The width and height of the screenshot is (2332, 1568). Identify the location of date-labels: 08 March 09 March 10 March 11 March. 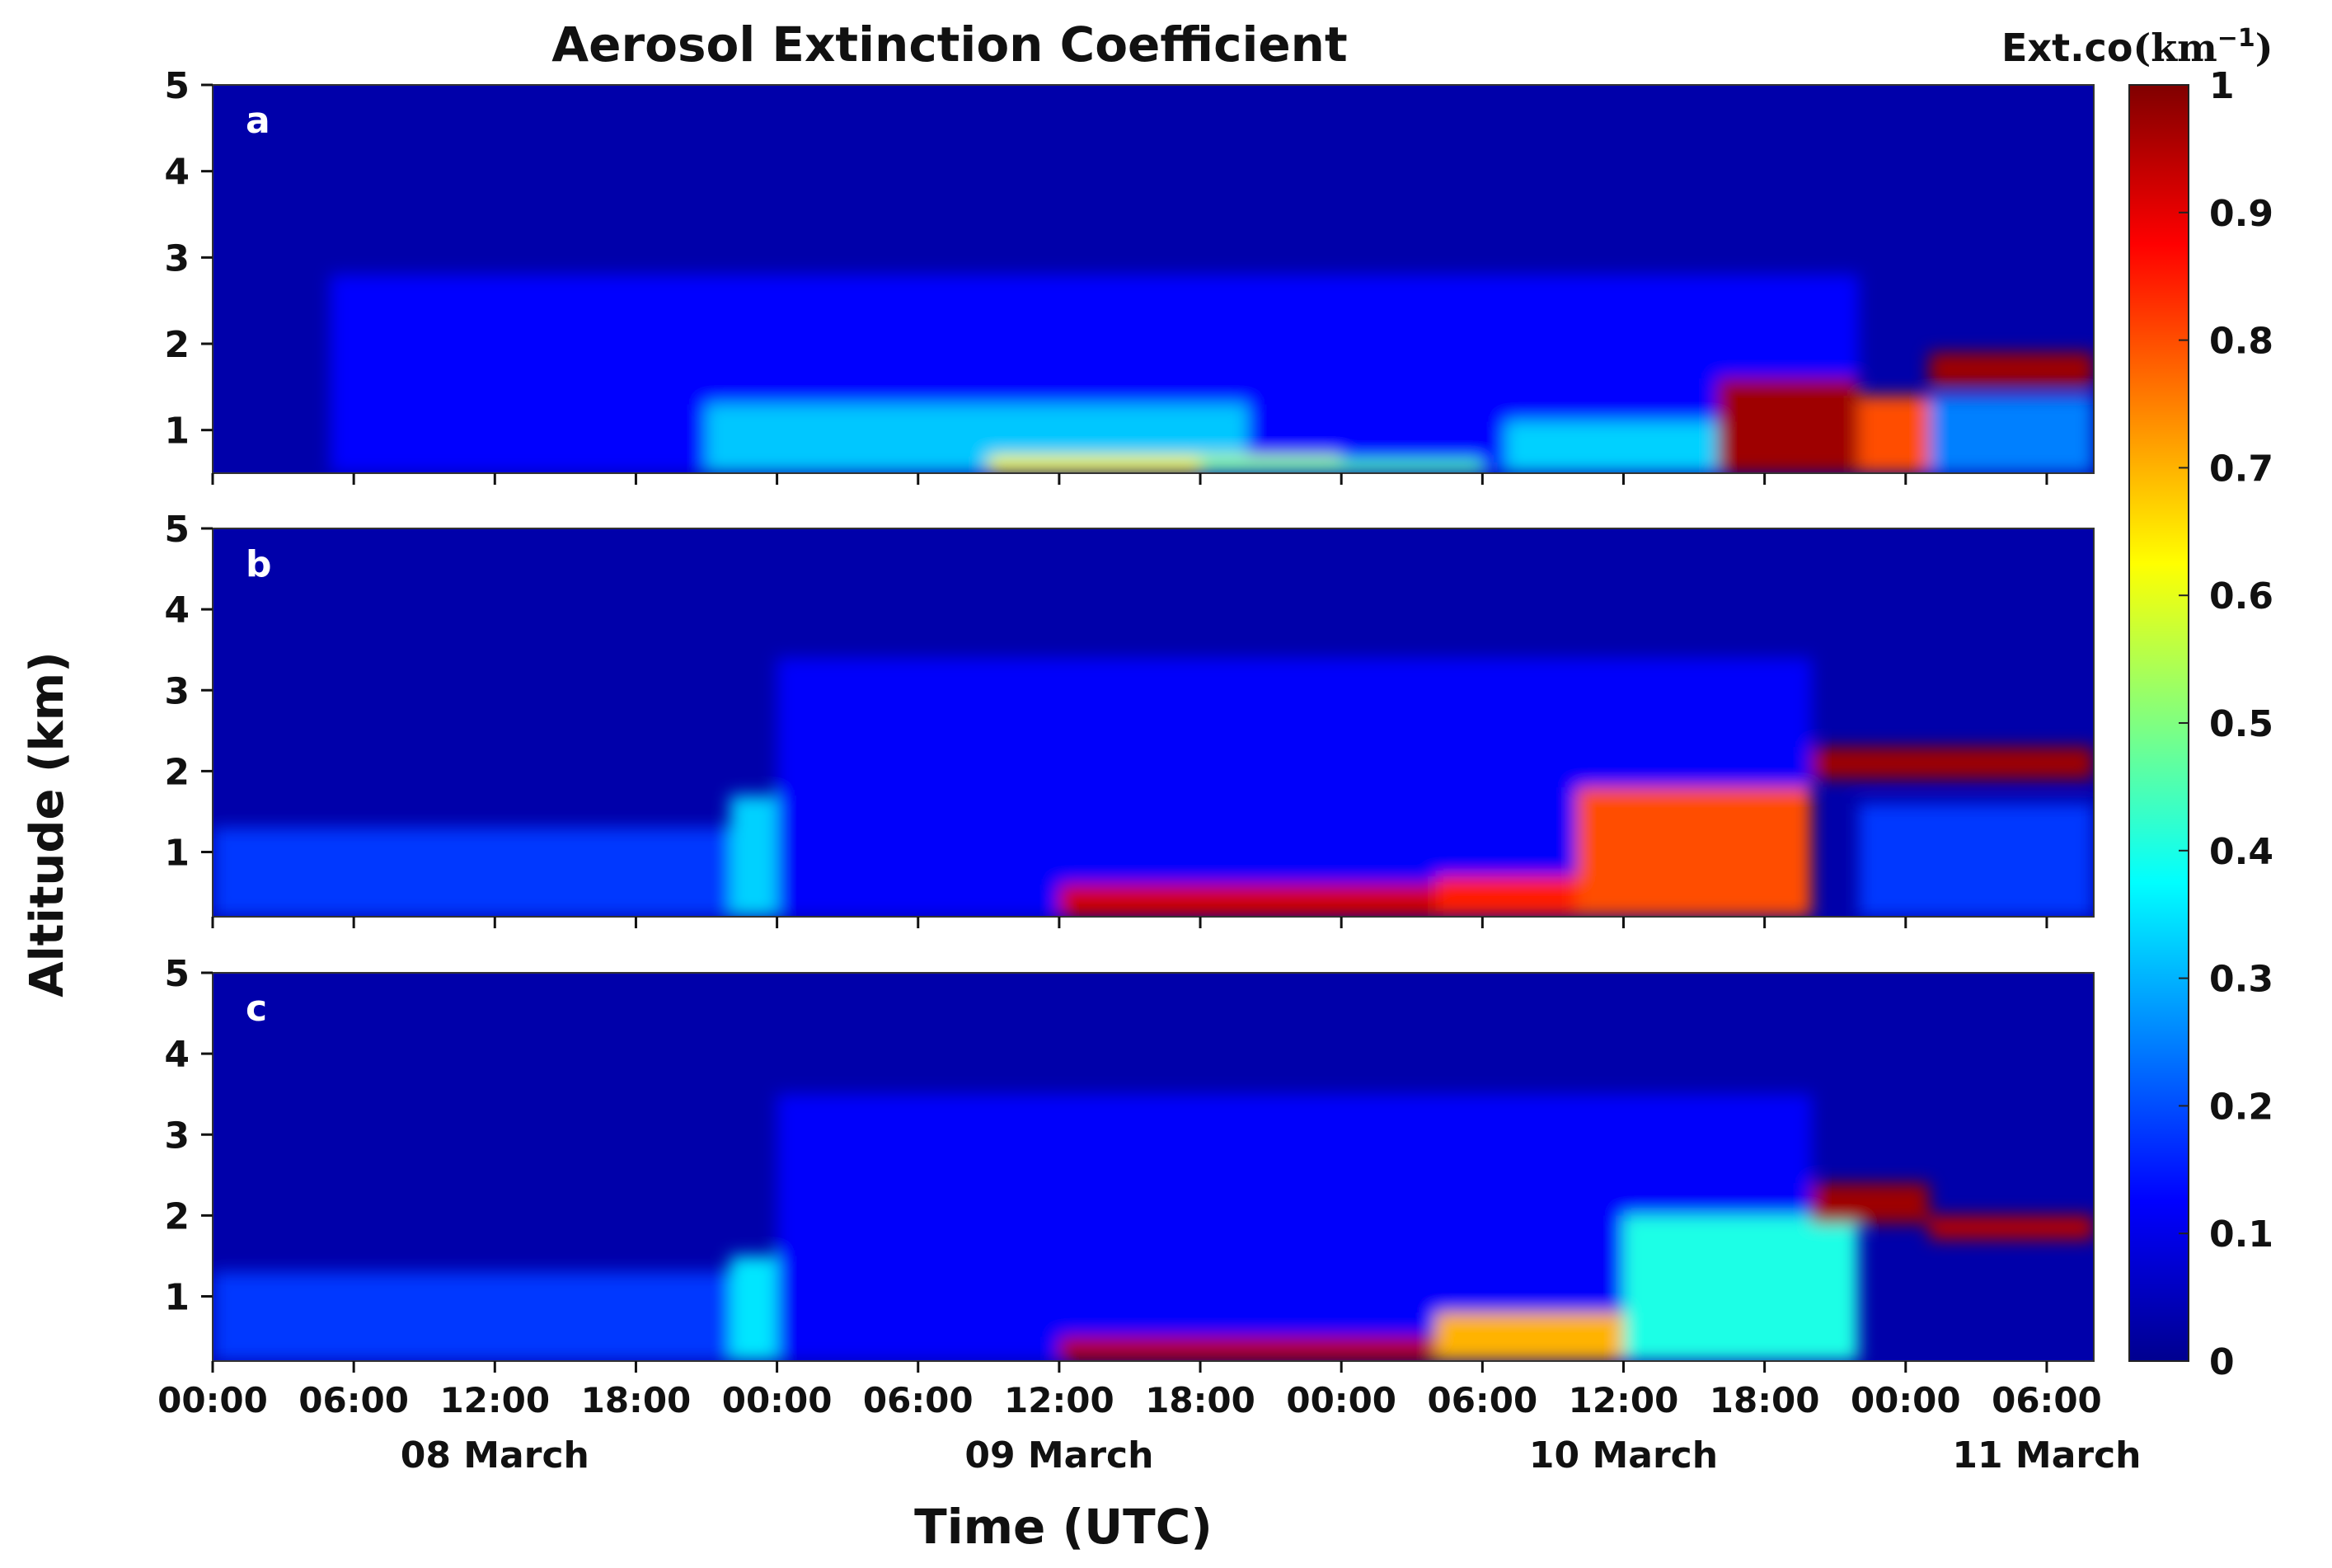
(1272, 1455).